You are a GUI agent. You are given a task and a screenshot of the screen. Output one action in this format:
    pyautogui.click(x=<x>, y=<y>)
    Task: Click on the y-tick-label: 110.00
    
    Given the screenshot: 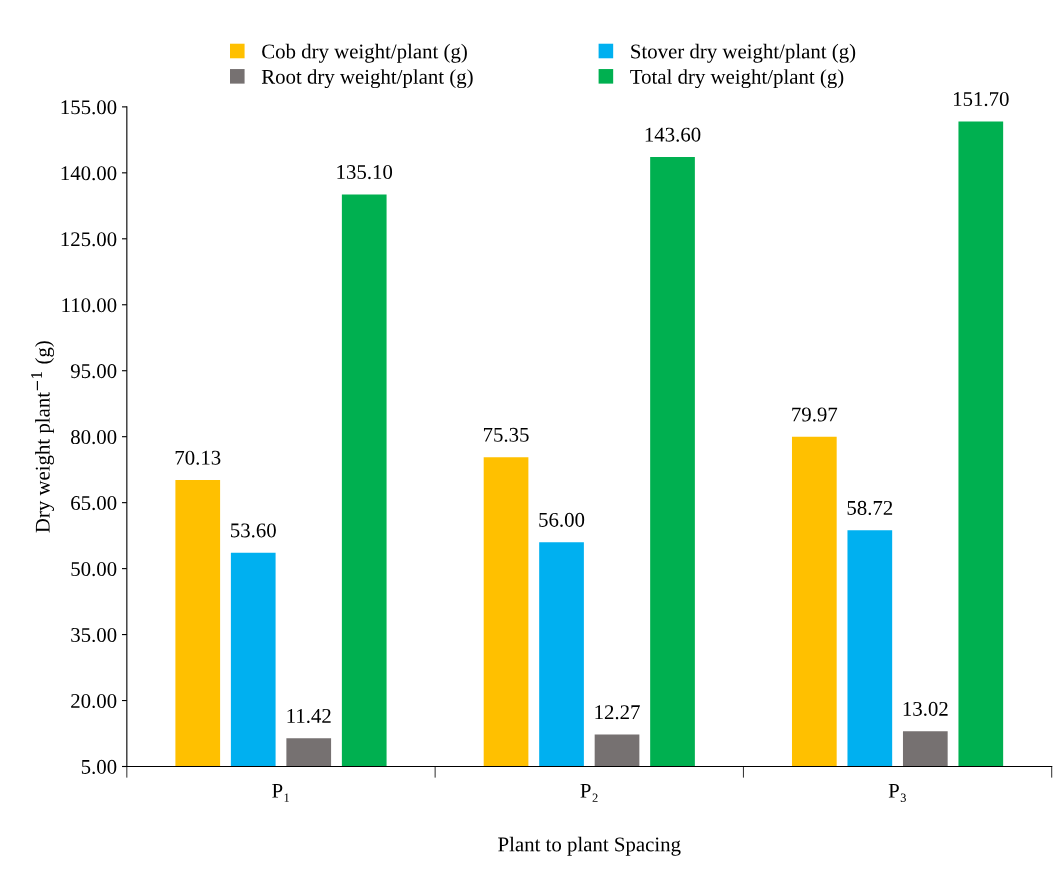 What is the action you would take?
    pyautogui.click(x=89, y=305)
    